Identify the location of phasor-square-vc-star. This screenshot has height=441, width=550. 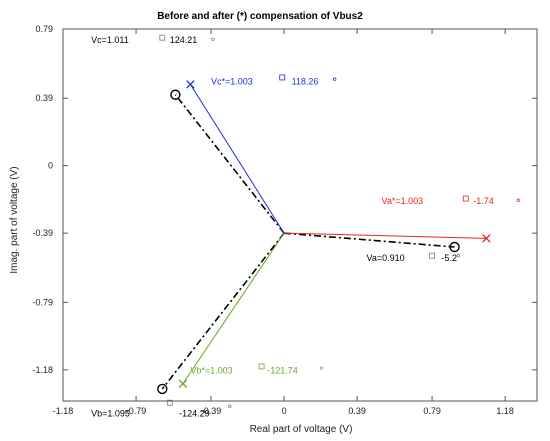
(282, 77).